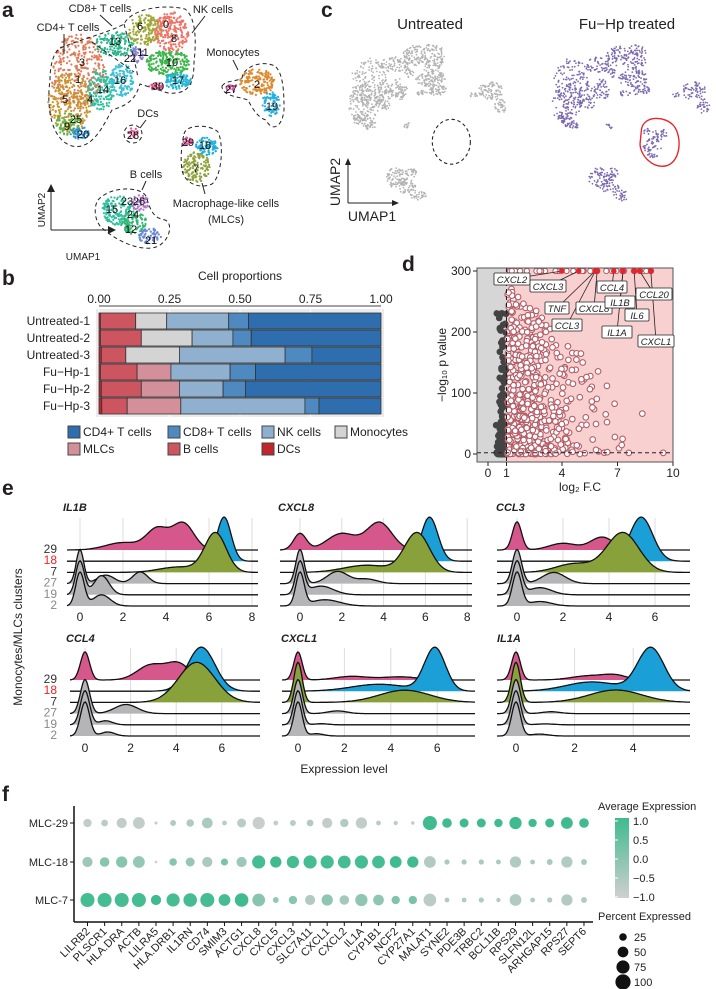 The height and width of the screenshot is (989, 716). What do you see at coordinates (198, 24) in the screenshot?
I see `leader-line` at bounding box center [198, 24].